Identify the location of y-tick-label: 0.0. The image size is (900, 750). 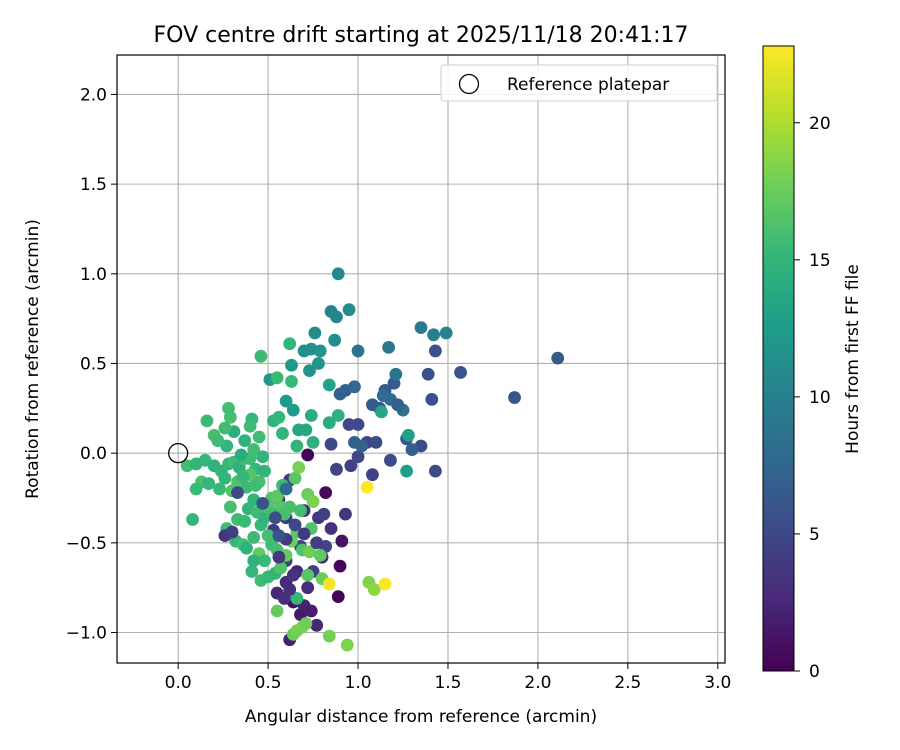
(93, 454).